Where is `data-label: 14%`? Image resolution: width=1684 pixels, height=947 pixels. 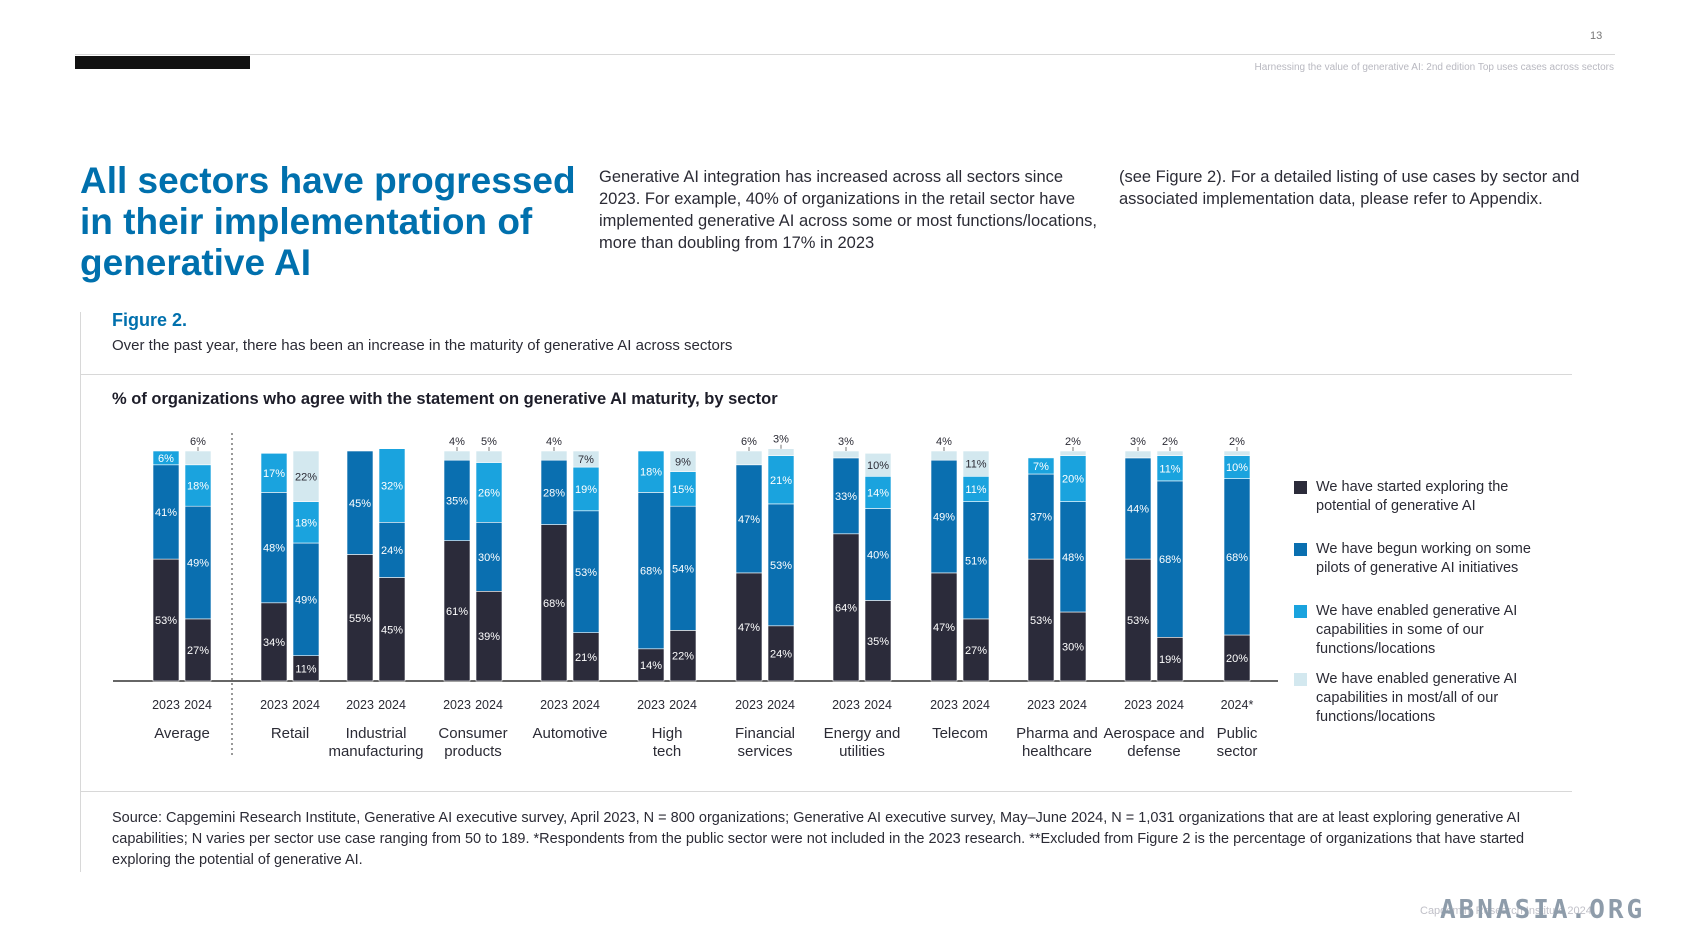 data-label: 14% is located at coordinates (651, 666).